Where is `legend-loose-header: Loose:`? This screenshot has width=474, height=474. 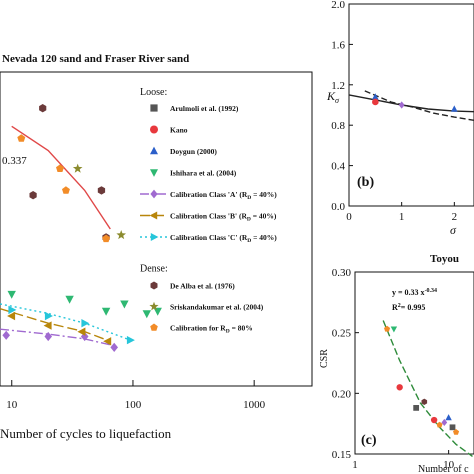 legend-loose-header: Loose: is located at coordinates (153, 92).